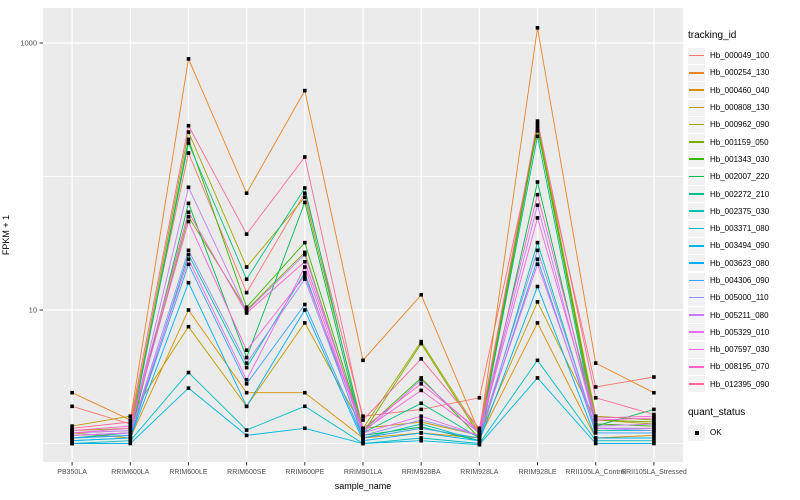 Image resolution: width=800 pixels, height=500 pixels. I want to click on legend-item-Hb_002375_030: Hb_002375_030, so click(744, 211).